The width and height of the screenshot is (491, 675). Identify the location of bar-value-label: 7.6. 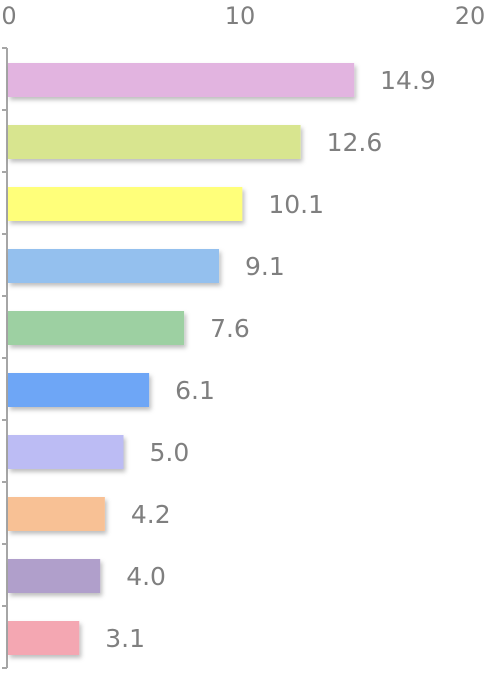
(230, 328).